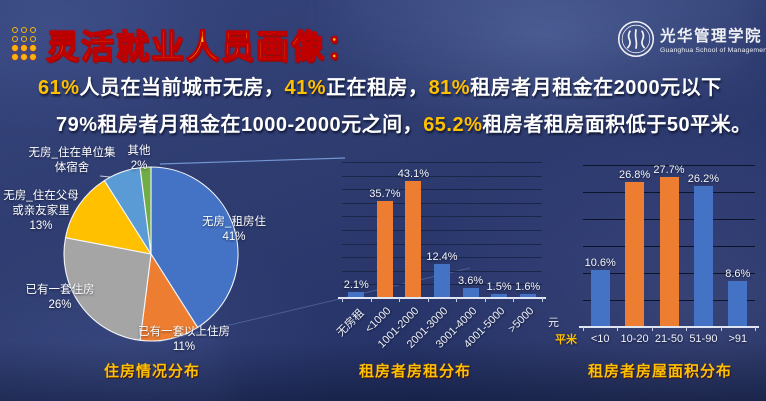  I want to click on summary-text: 租房者租房面积低于50平米。, so click(617, 125).